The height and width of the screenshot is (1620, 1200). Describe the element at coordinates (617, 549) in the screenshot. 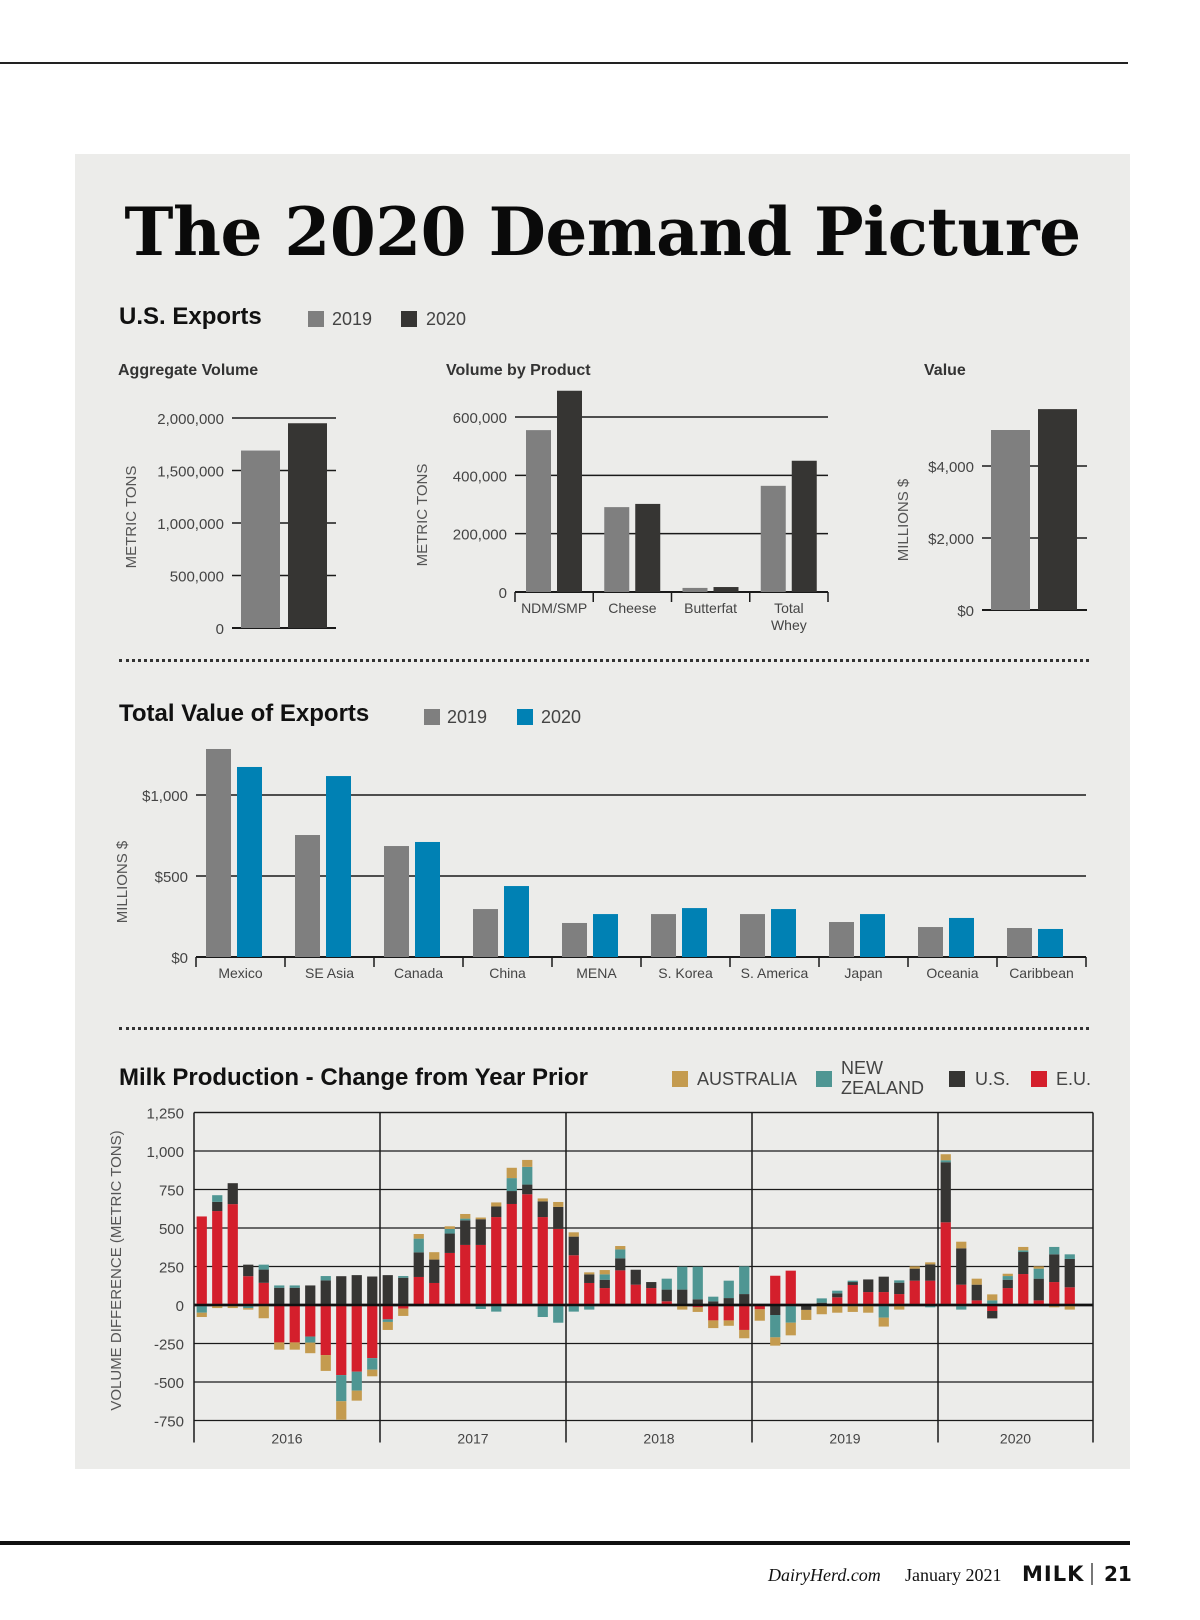

I see `bar-2019-cheese` at that location.